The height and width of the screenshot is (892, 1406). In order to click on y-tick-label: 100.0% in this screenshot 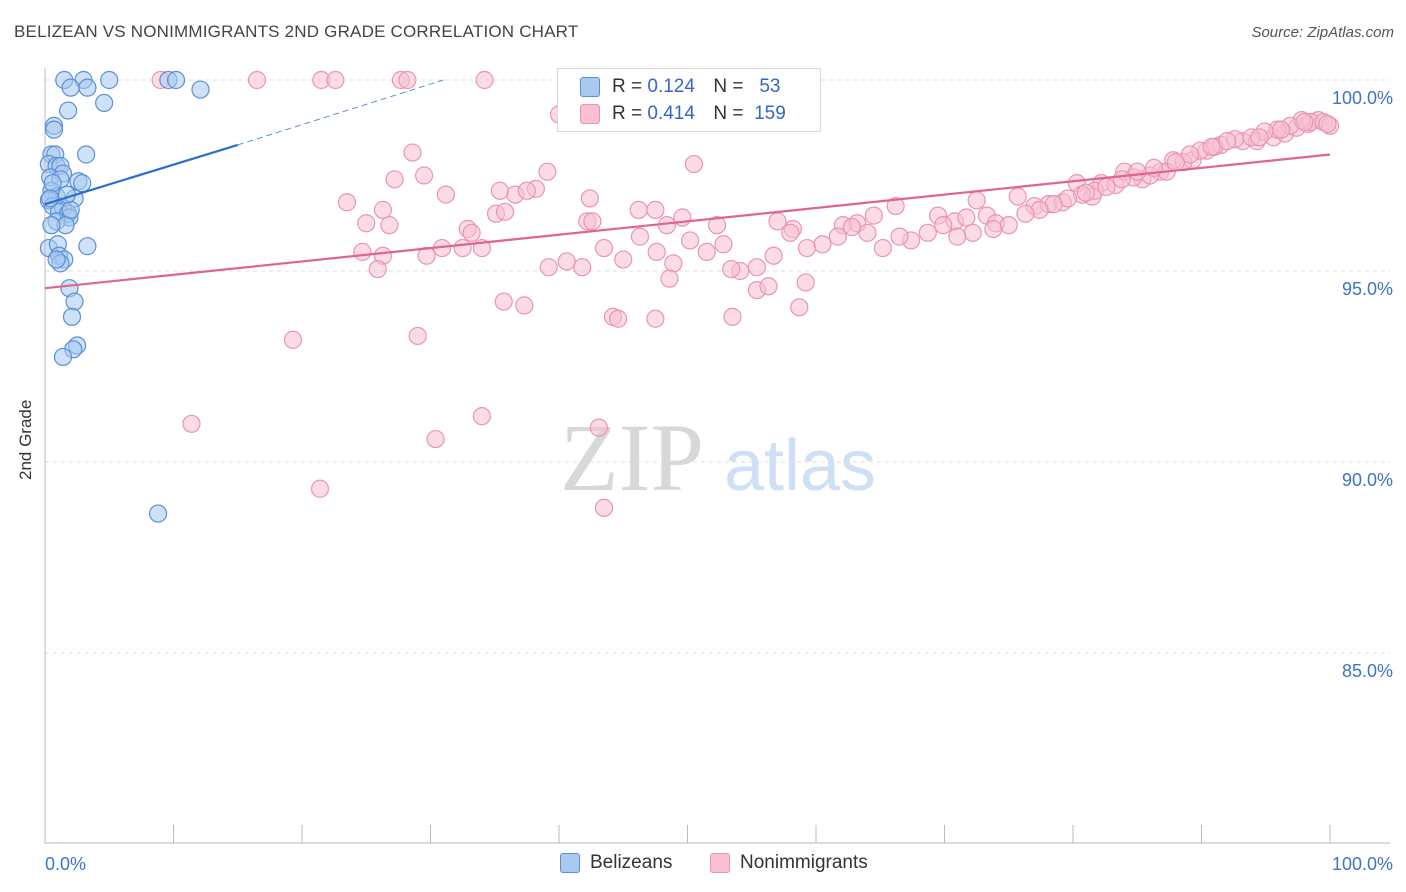, I will do `click(1362, 98)`.